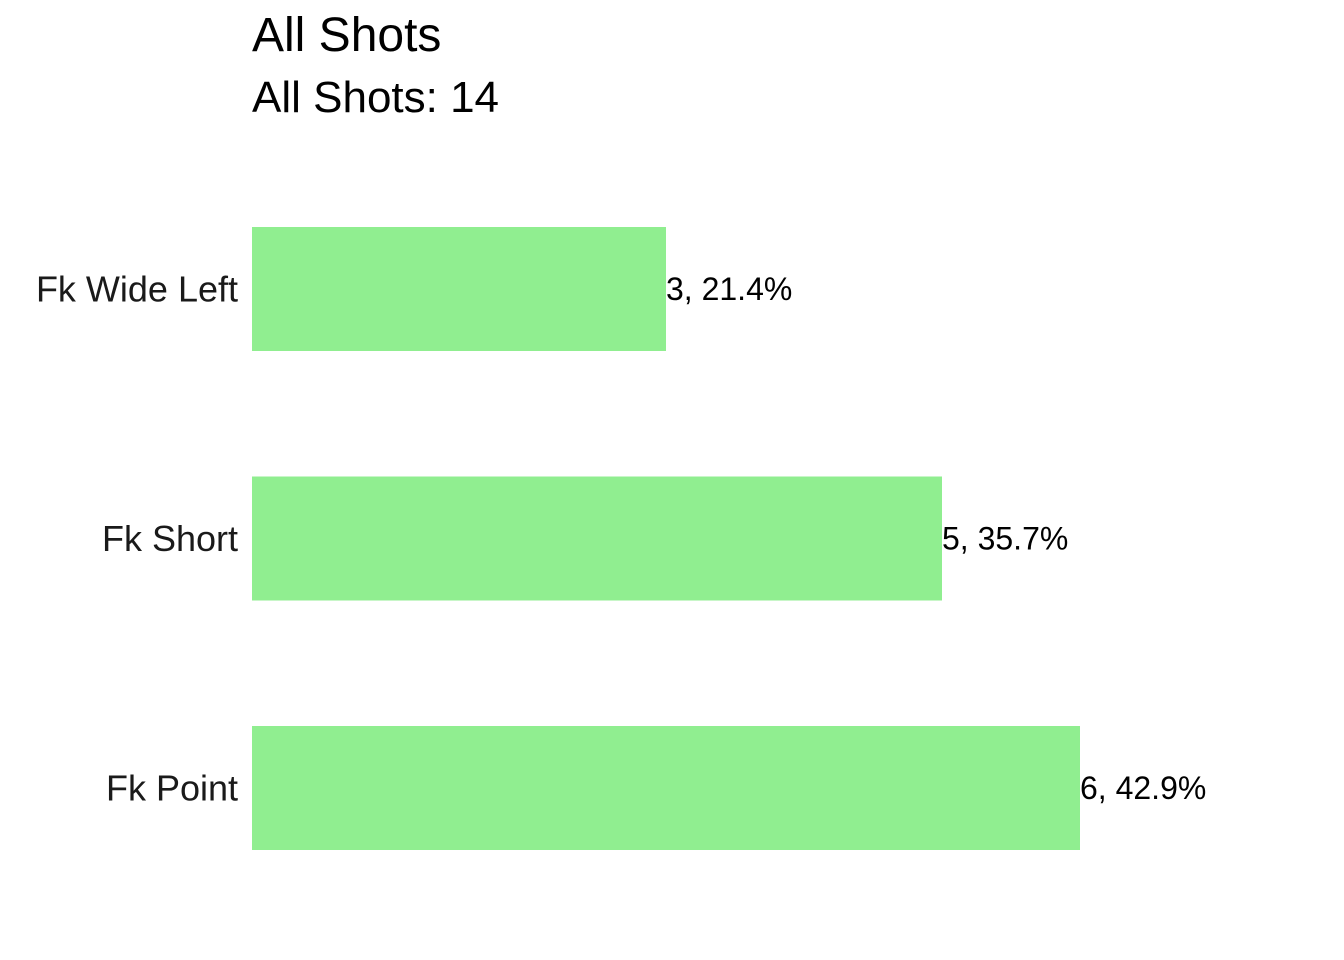  Describe the element at coordinates (137, 289) in the screenshot. I see `category-label: Fk Wide Left` at that location.